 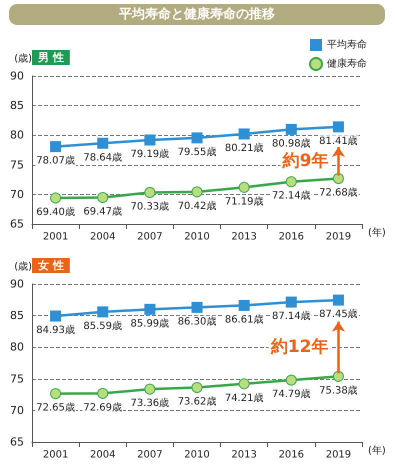 What do you see at coordinates (196, 14) in the screenshot?
I see `chart-title: 平均寿命と健康寿命の推移` at bounding box center [196, 14].